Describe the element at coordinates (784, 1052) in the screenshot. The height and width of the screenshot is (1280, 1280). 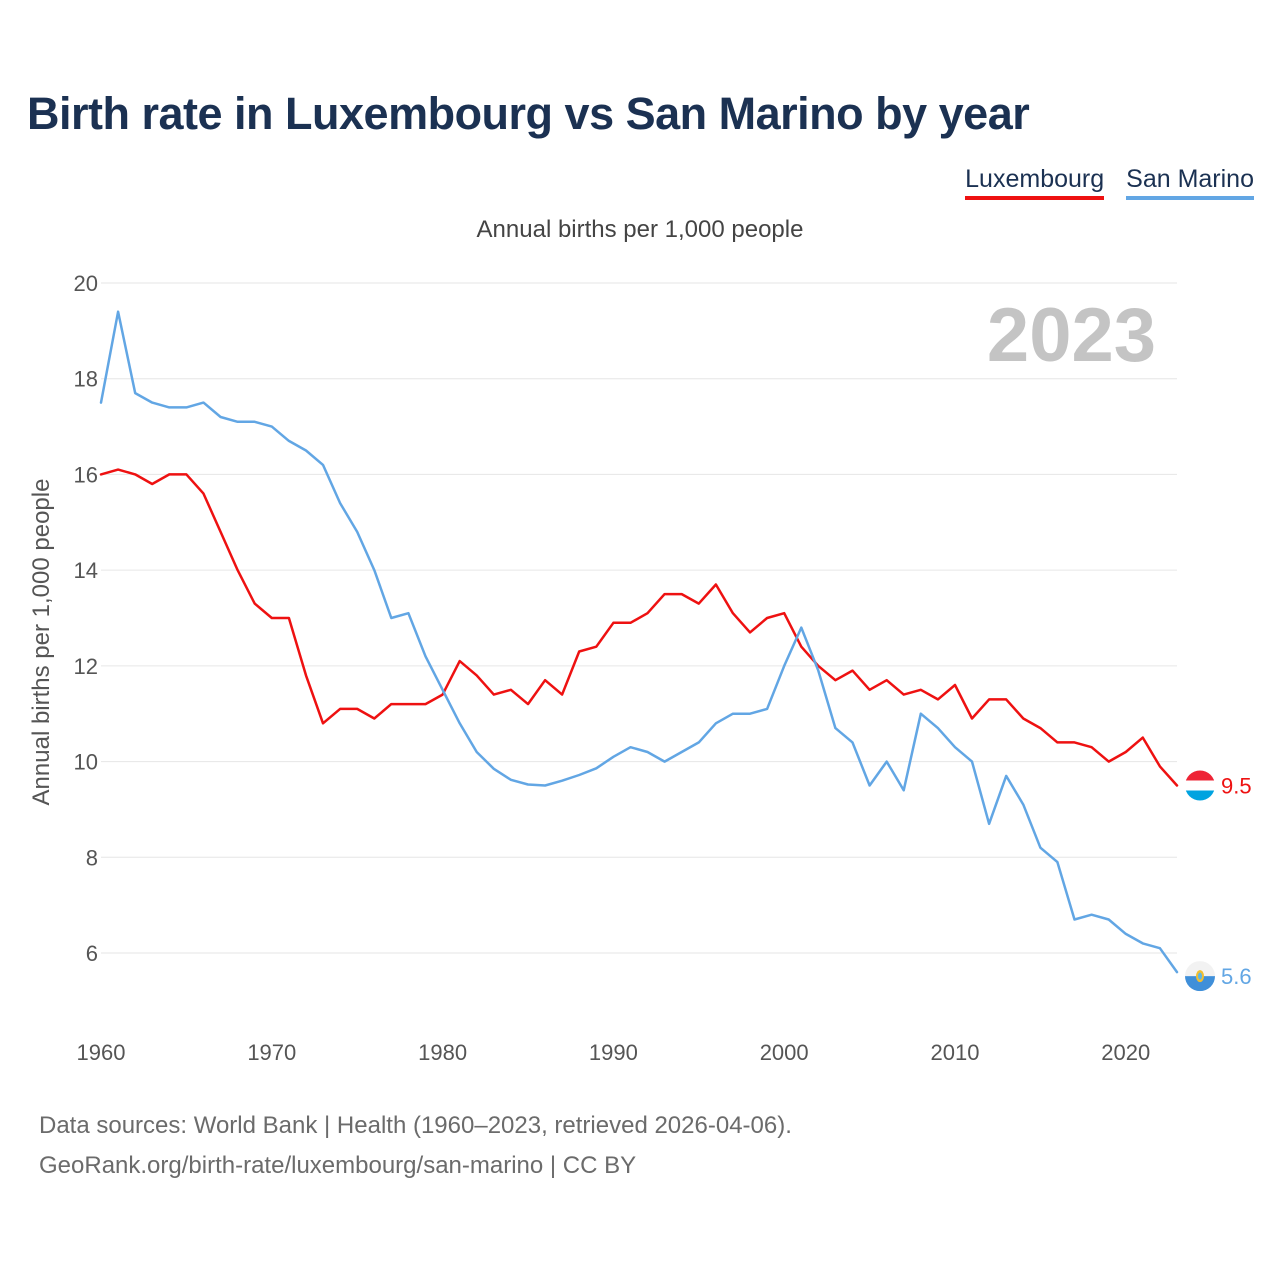
I see `x-tick-label: 2000` at that location.